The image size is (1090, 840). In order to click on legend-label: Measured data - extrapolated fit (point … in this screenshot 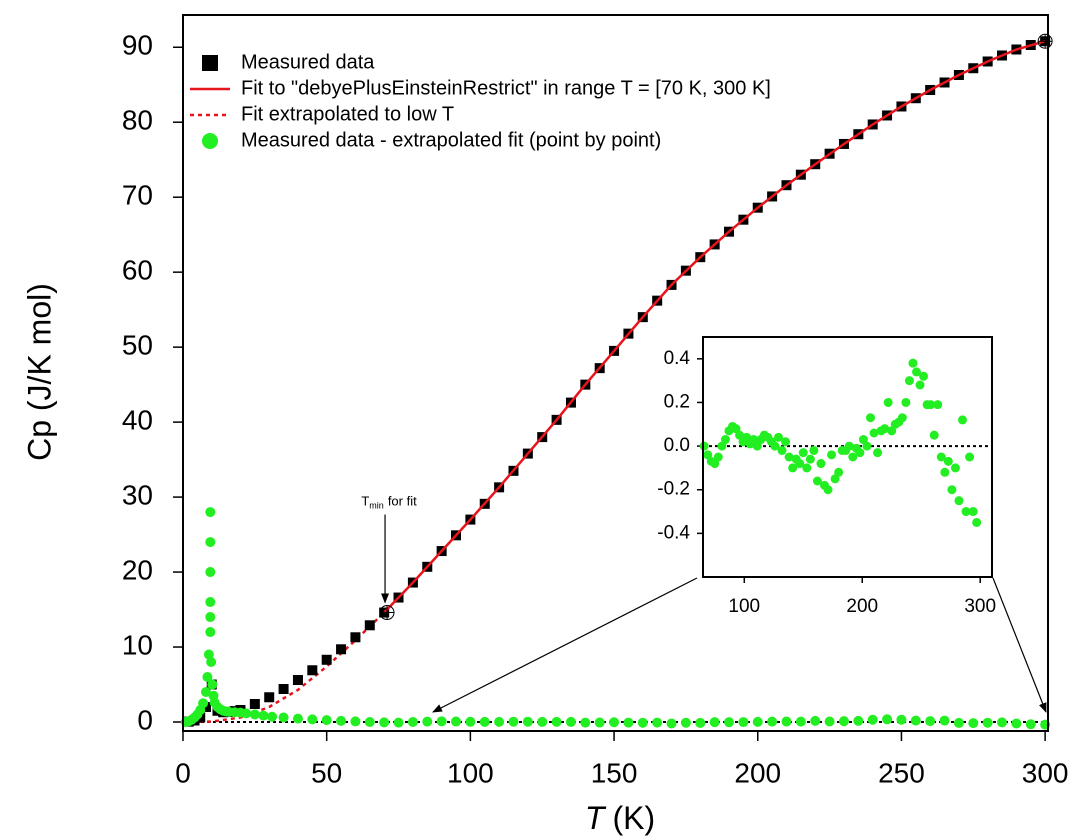, I will do `click(451, 140)`.